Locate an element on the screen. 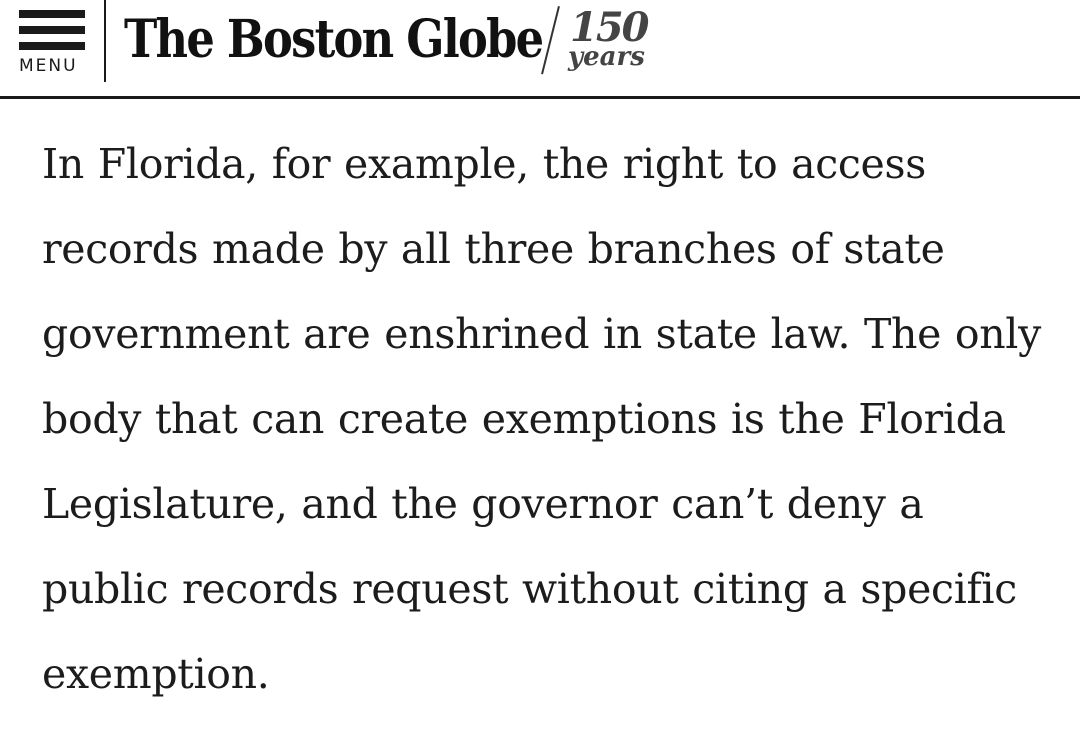 This screenshot has width=1080, height=734. site-header: MENU The Boston Globe 150 years is located at coordinates (540, 49).